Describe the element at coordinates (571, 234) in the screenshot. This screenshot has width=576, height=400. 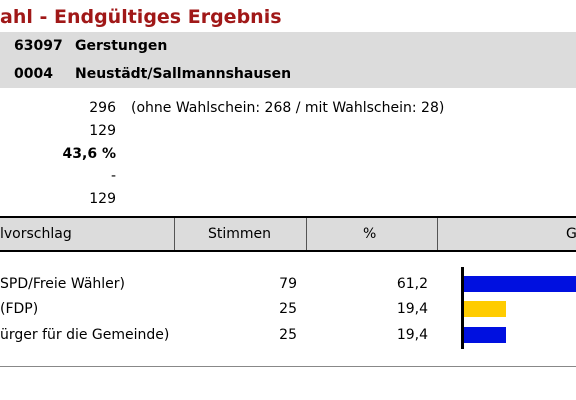
I see `column-header-graph: G` at that location.